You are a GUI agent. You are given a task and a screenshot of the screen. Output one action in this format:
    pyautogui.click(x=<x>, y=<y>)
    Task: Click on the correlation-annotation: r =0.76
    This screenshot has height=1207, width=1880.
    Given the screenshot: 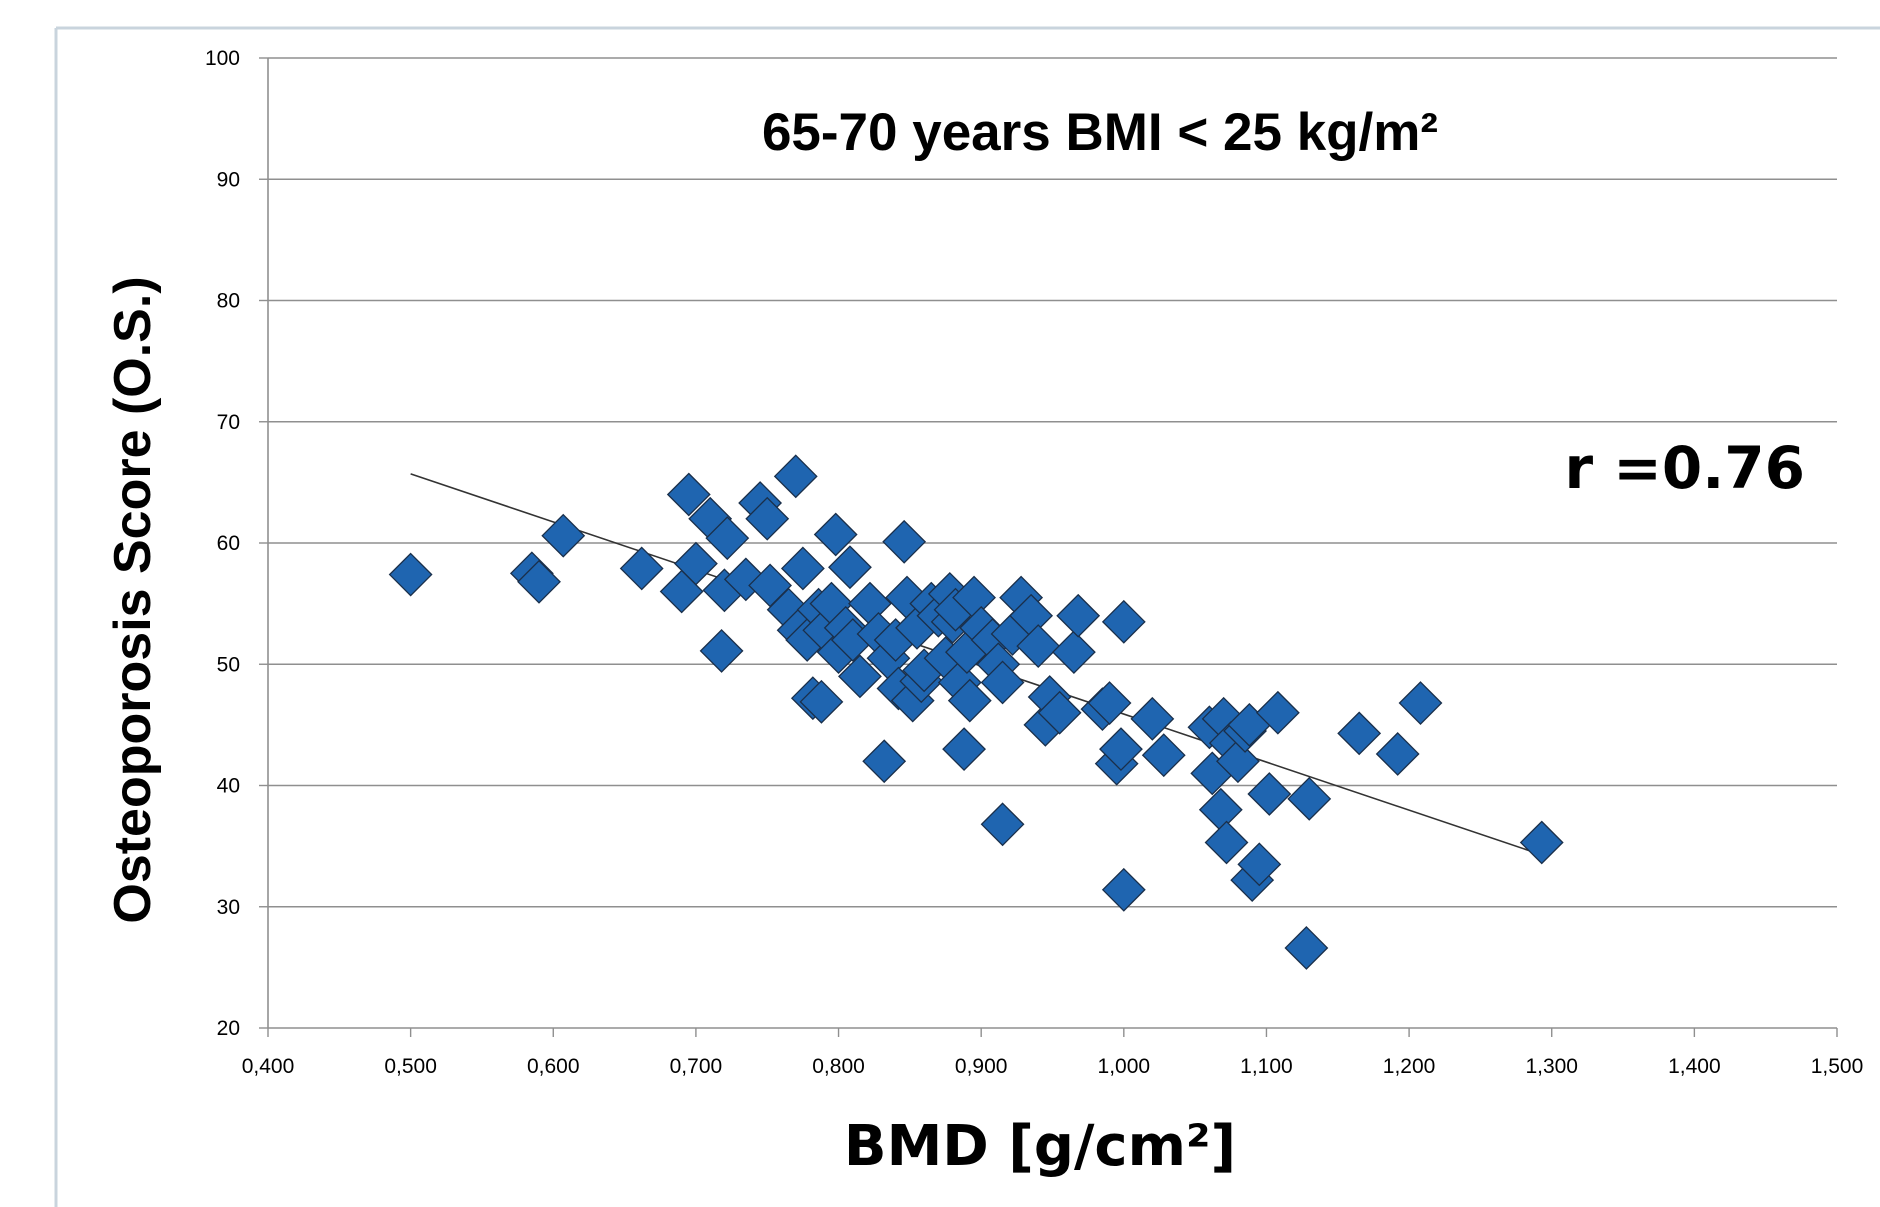 What is the action you would take?
    pyautogui.click(x=1685, y=468)
    